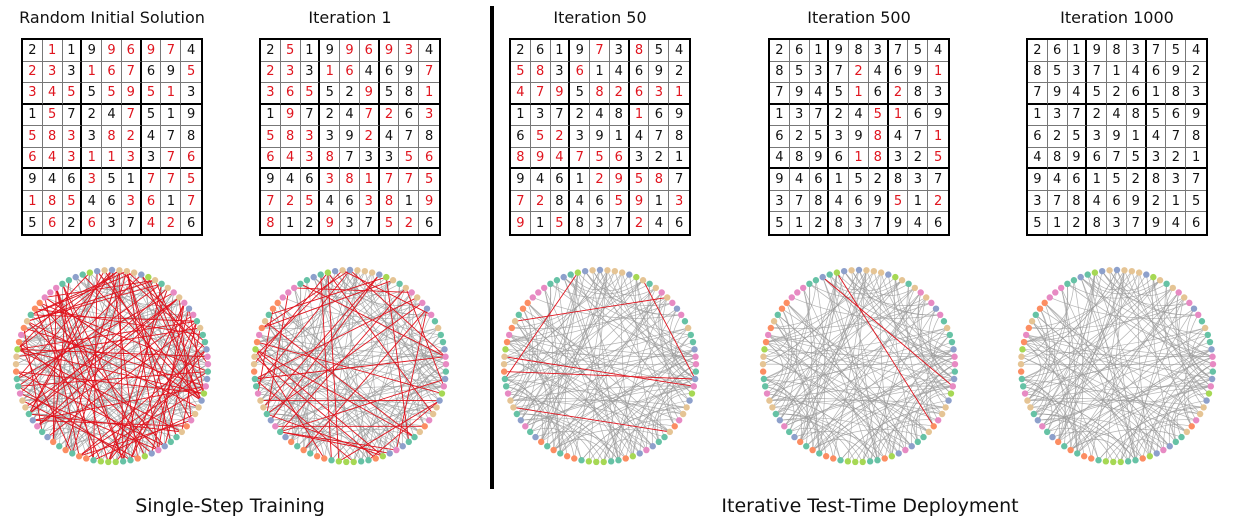 The width and height of the screenshot is (1233, 517). Describe the element at coordinates (800, 73) in the screenshot. I see `grid-cell: 5` at that location.